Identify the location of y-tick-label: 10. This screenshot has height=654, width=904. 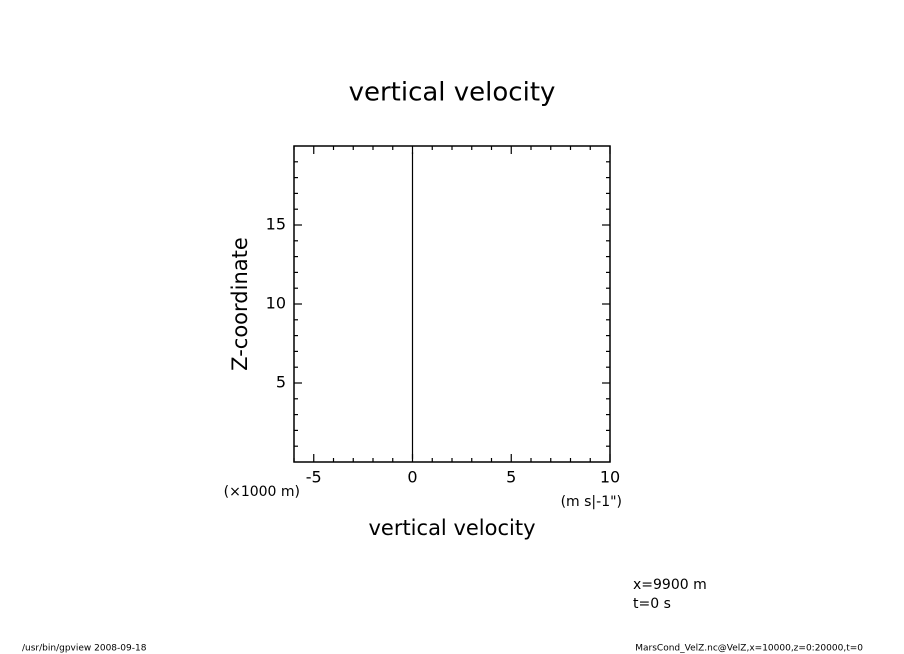
(276, 303).